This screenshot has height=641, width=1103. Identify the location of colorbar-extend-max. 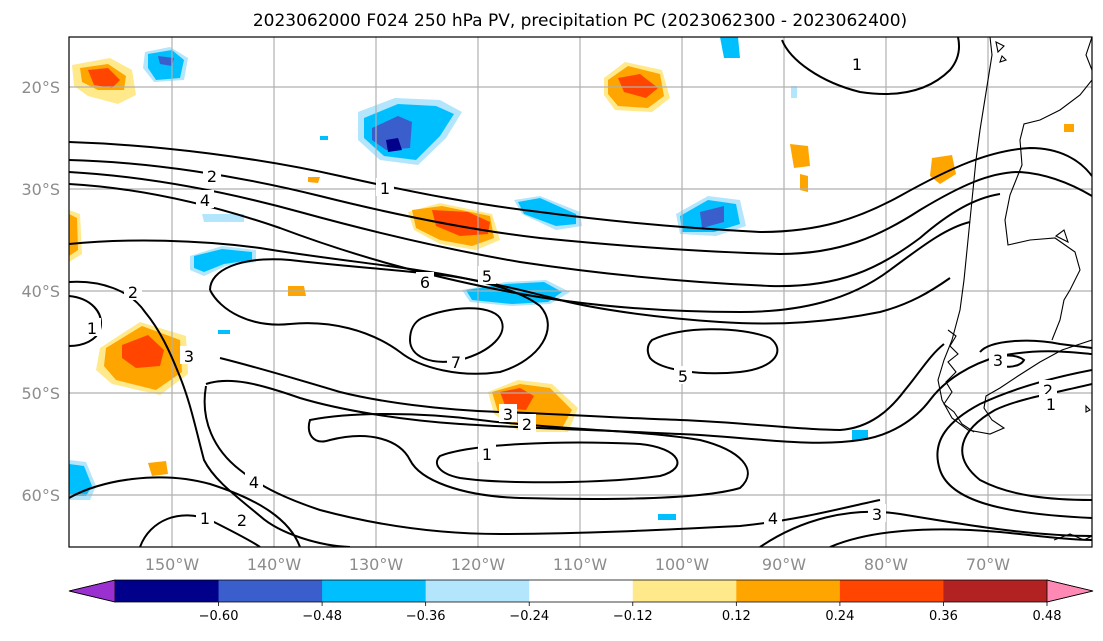
(1070, 591).